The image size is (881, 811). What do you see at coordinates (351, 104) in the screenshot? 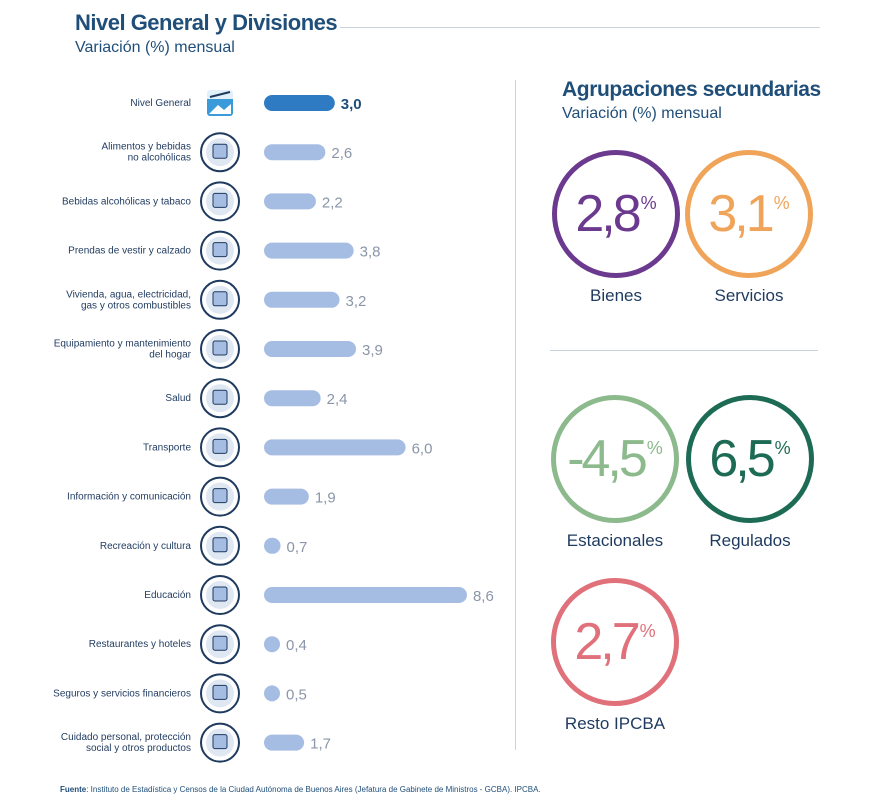
I see `bar-value-label: 3,0` at bounding box center [351, 104].